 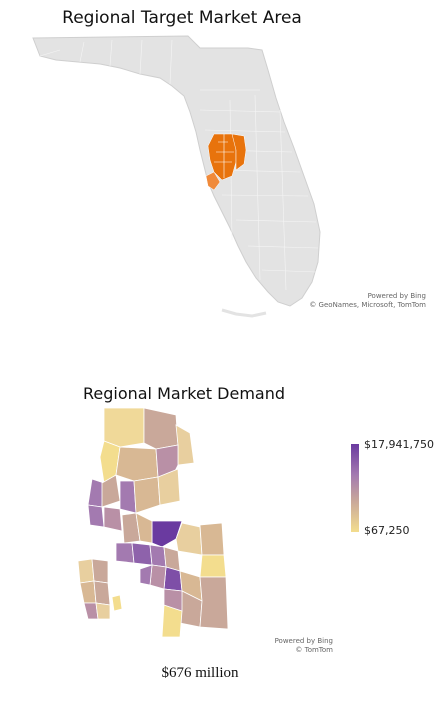 What do you see at coordinates (355, 488) in the screenshot?
I see `demand-color-legend` at bounding box center [355, 488].